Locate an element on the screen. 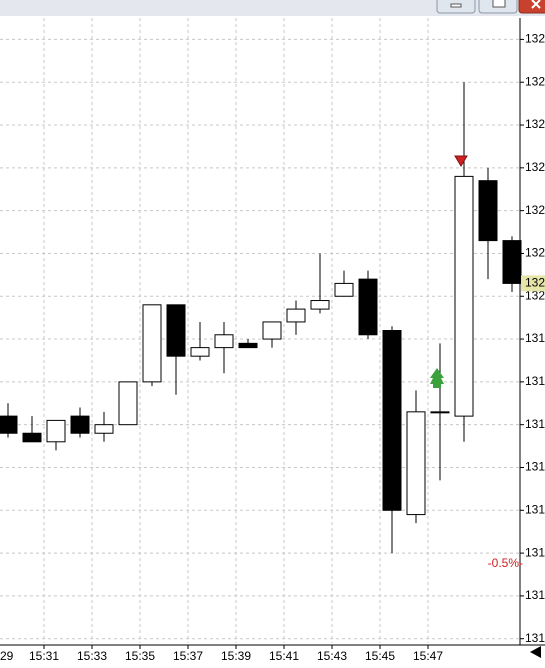 The width and height of the screenshot is (545, 668). x-tick-label: 15:37 is located at coordinates (188, 656).